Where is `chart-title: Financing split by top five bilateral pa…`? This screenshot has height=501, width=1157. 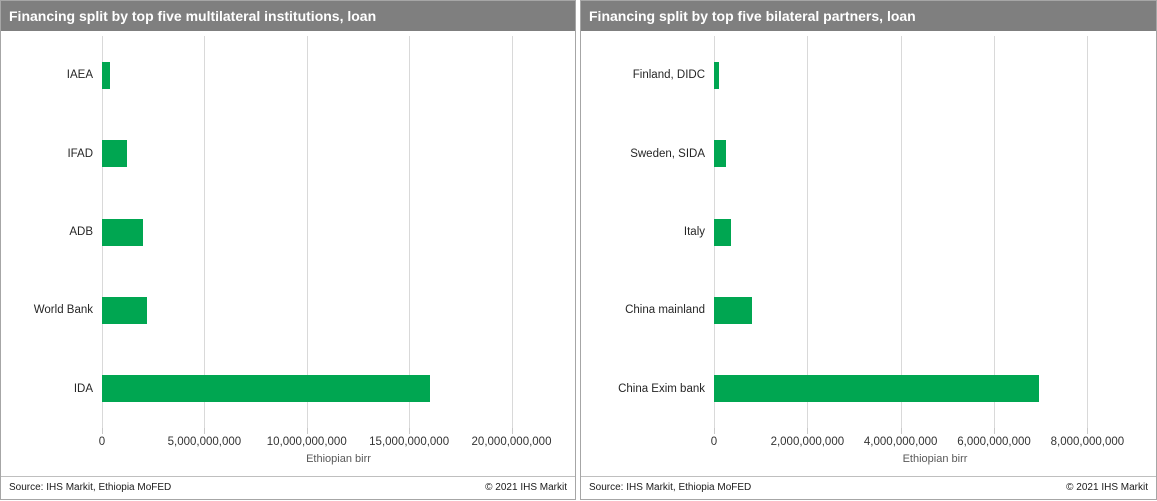
chart-title: Financing split by top five bilateral pa… is located at coordinates (868, 16).